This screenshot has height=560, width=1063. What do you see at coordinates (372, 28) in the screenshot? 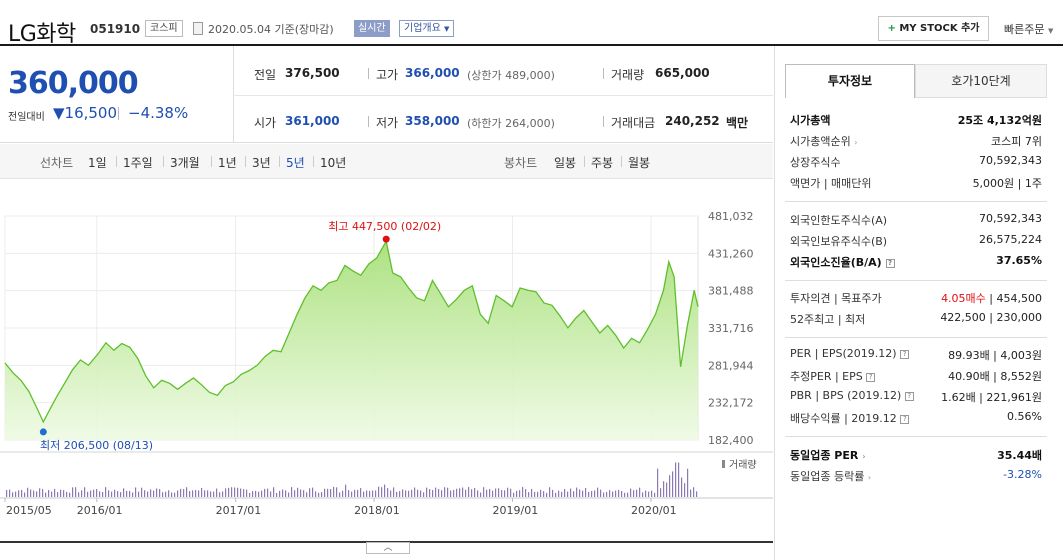
I see `realtime-badge: 실시간` at bounding box center [372, 28].